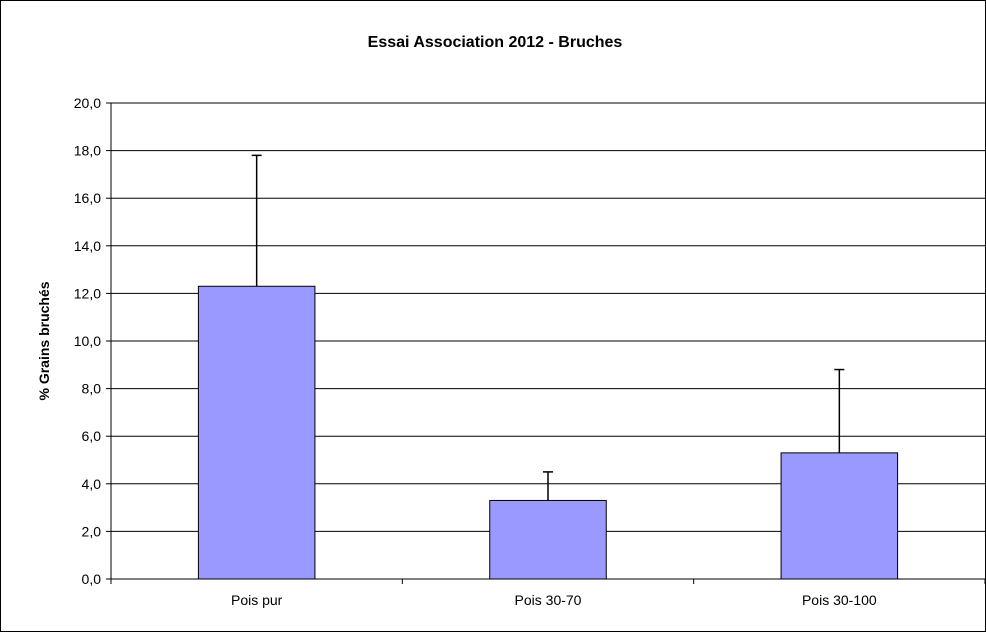 This screenshot has width=986, height=633. What do you see at coordinates (92, 389) in the screenshot?
I see `y-tick-label: 8,0` at bounding box center [92, 389].